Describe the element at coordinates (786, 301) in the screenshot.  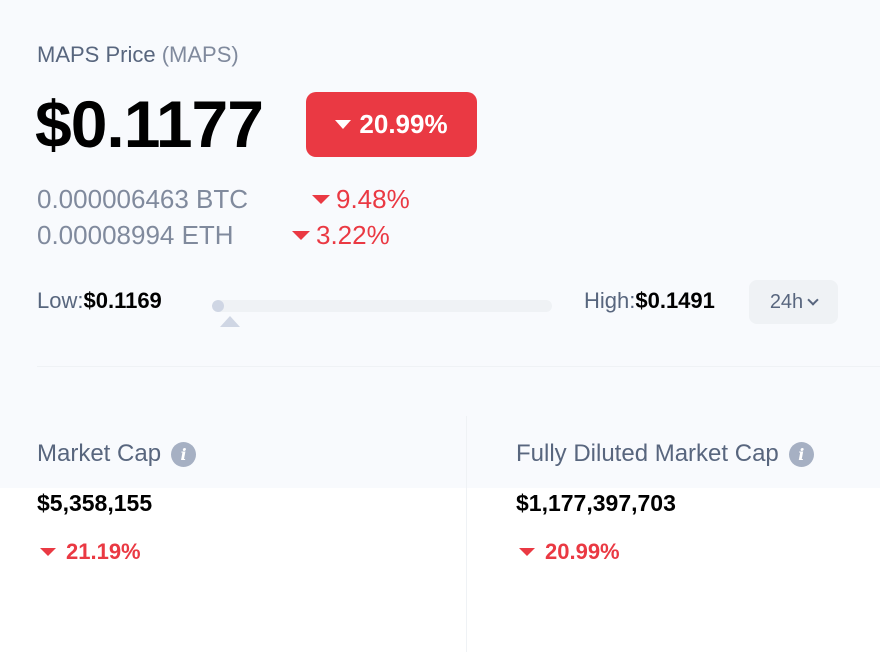
I see `period-label: 24h` at that location.